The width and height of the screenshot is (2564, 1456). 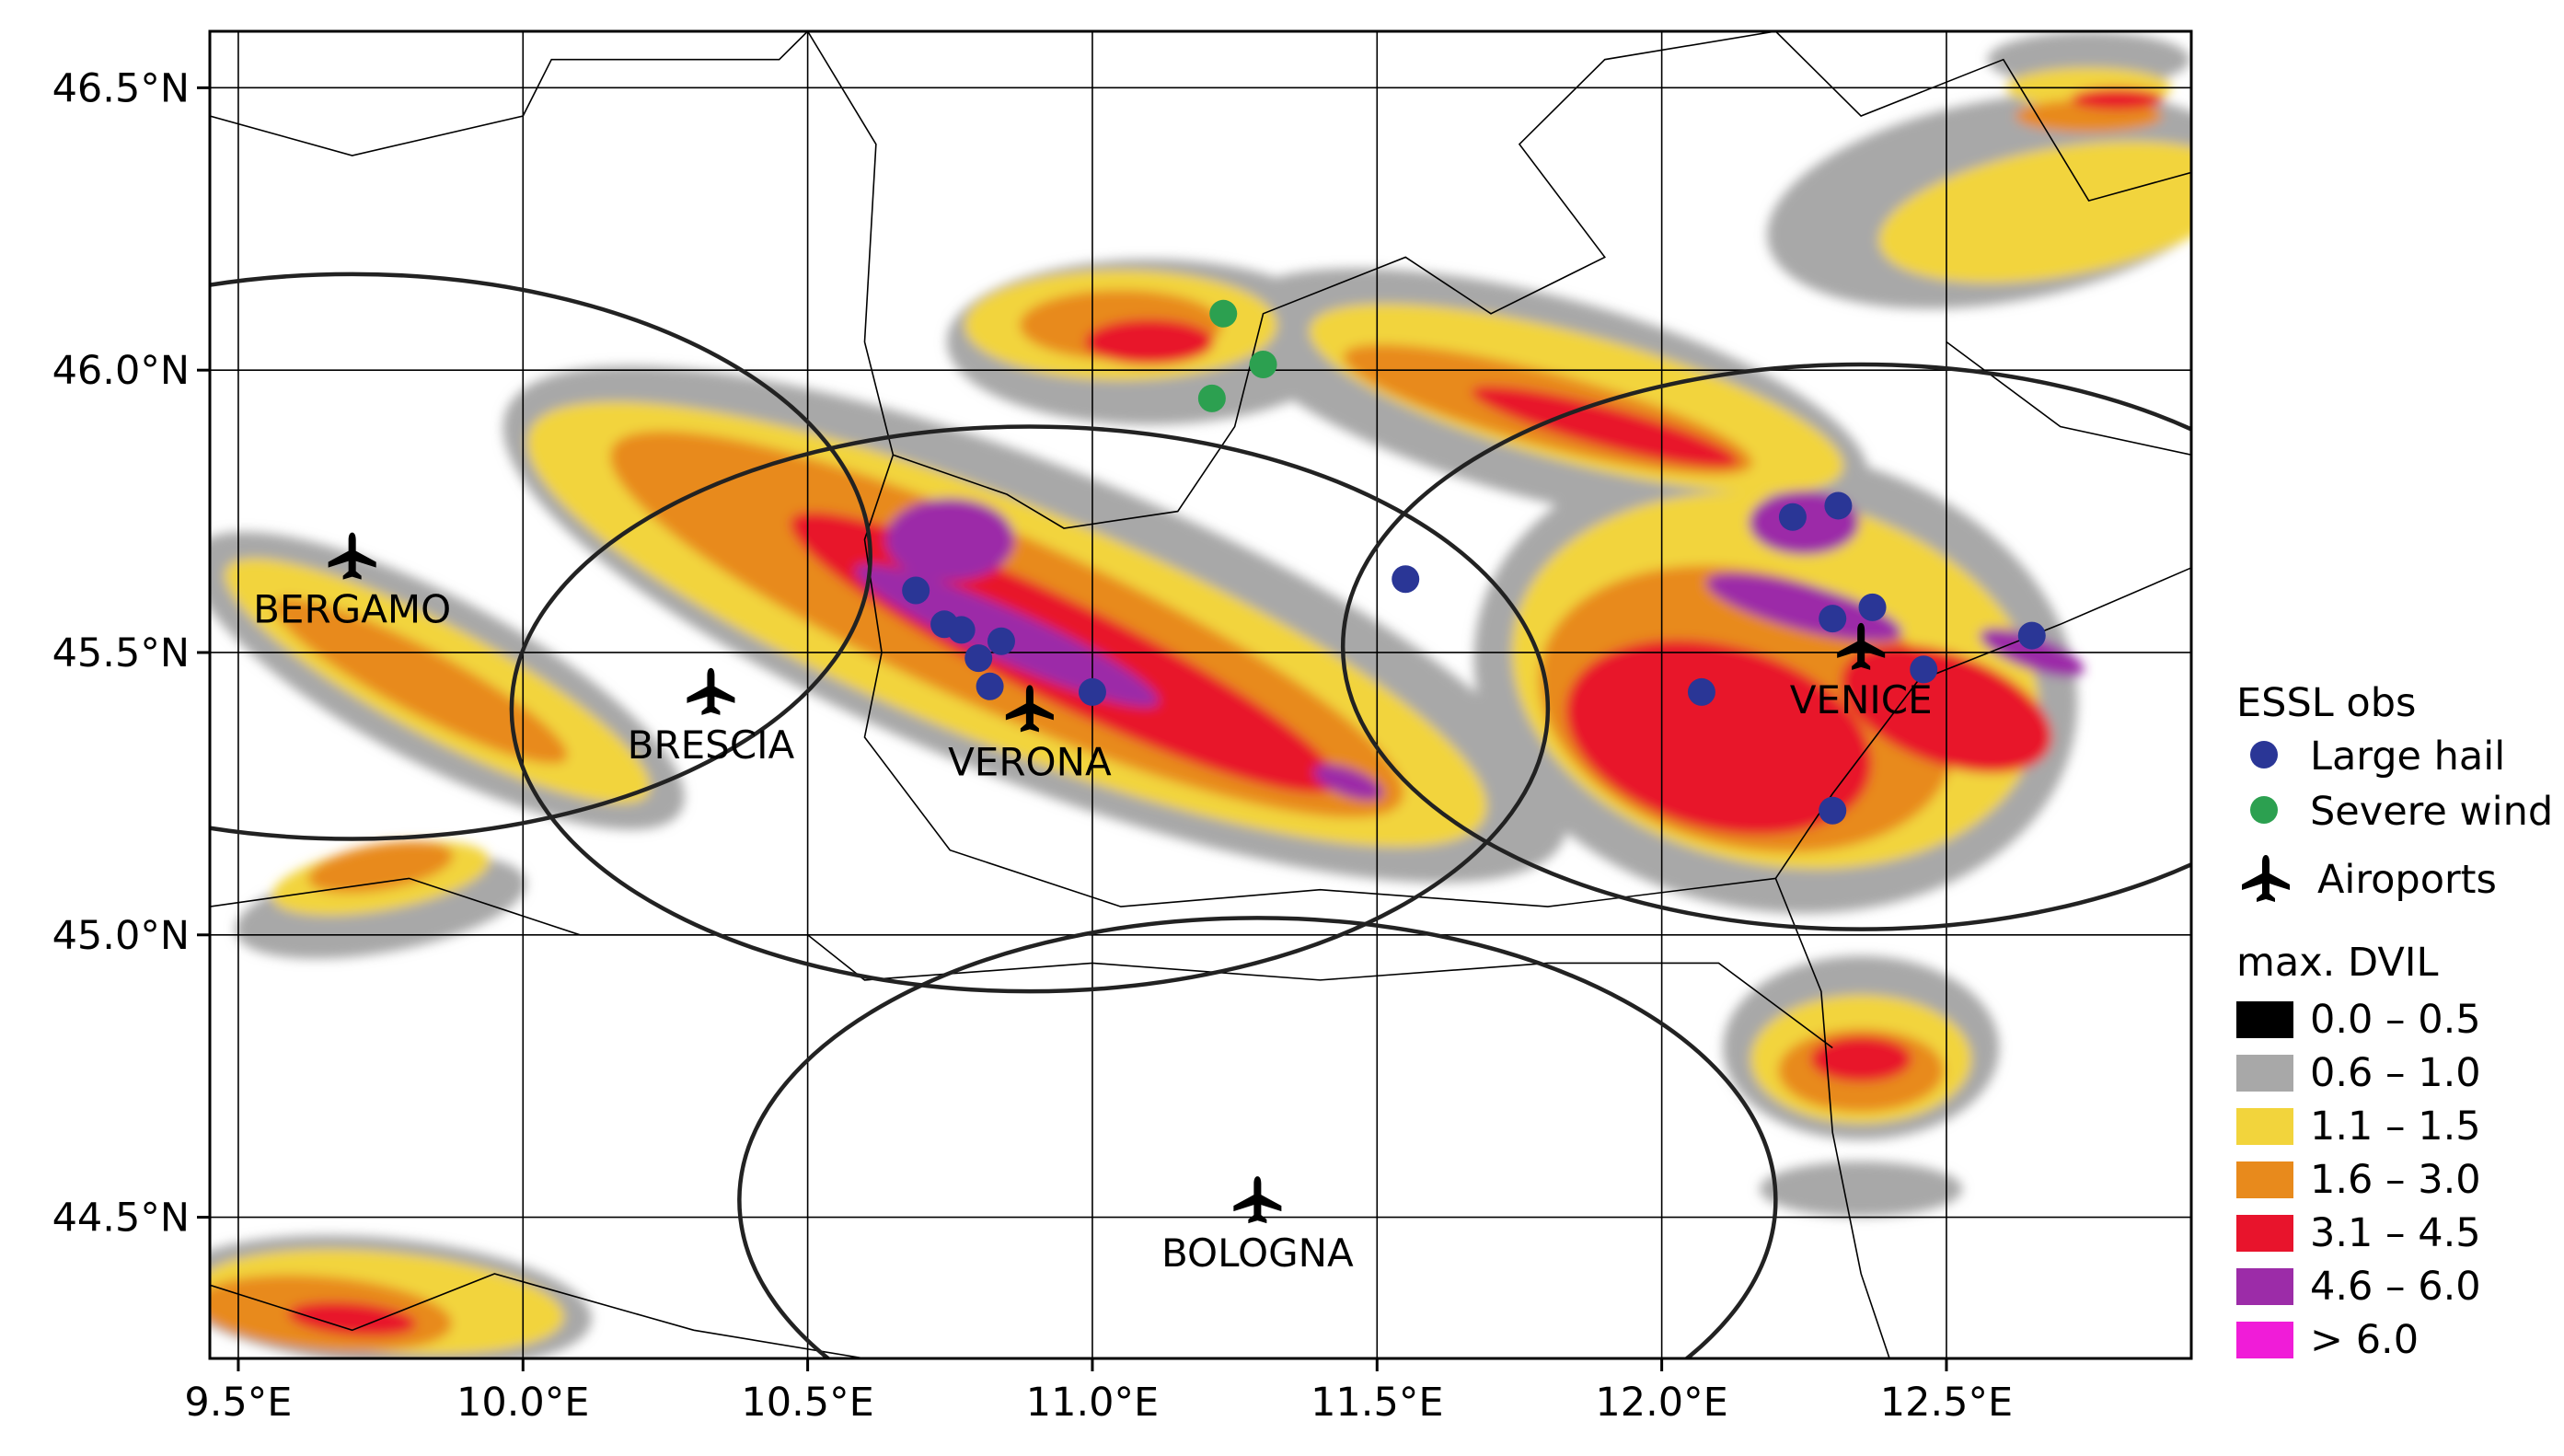 What do you see at coordinates (352, 582) in the screenshot?
I see `airport-bergamo: BERGAMO` at bounding box center [352, 582].